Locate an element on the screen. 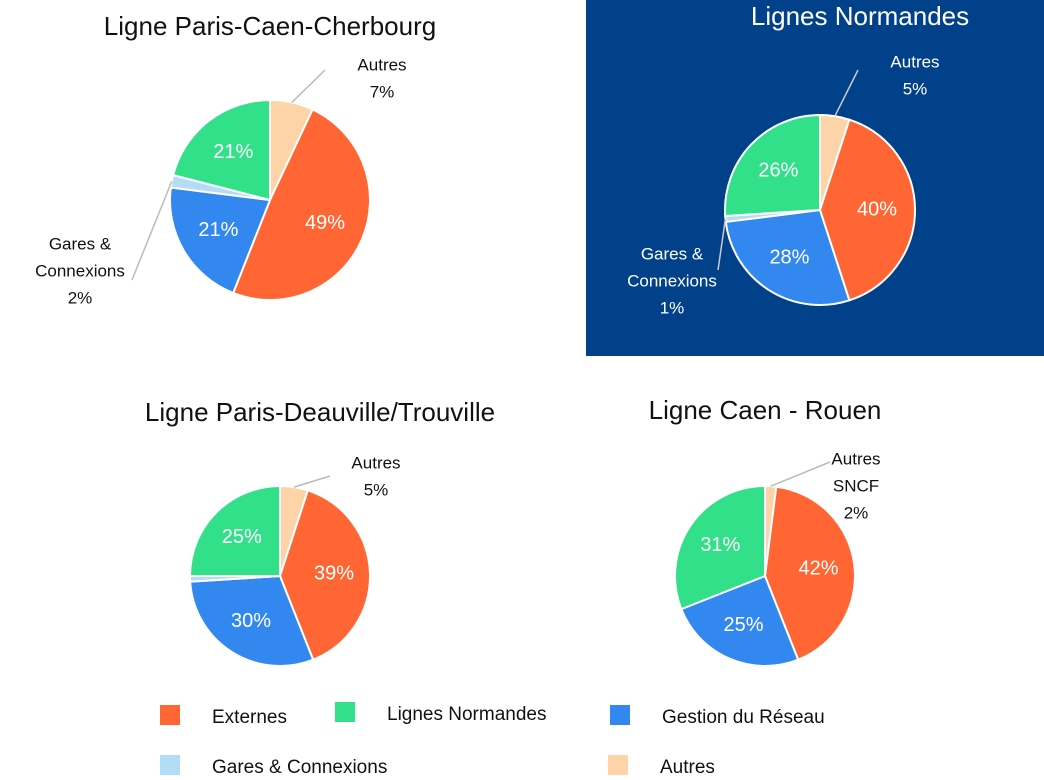  legend-label: Autres is located at coordinates (687, 767).